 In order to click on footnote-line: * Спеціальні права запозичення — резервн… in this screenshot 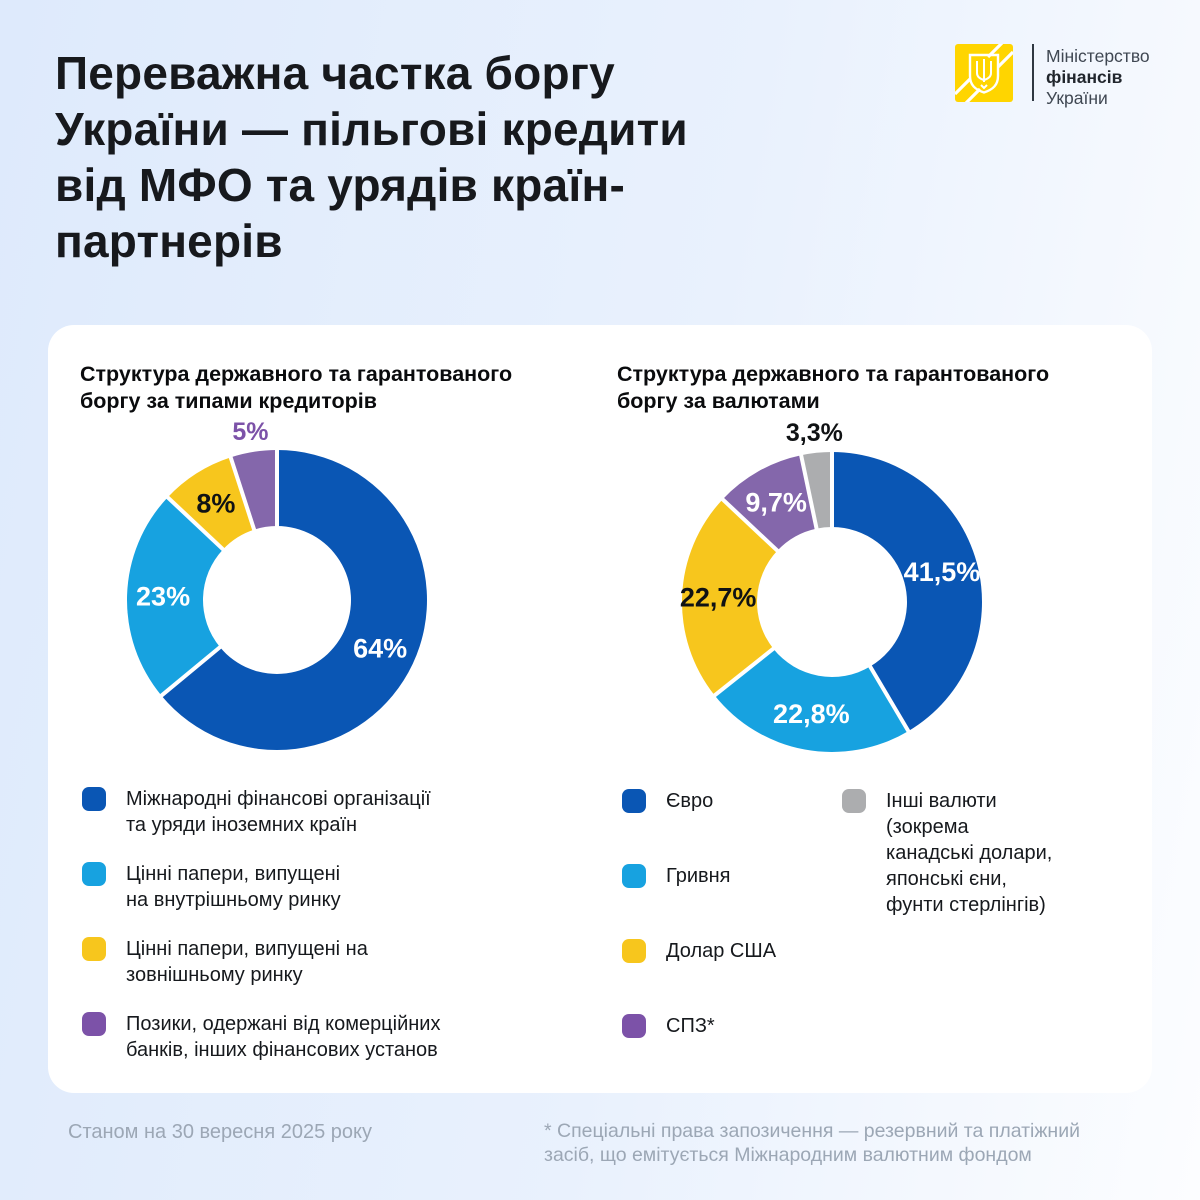, I will do `click(812, 1131)`.